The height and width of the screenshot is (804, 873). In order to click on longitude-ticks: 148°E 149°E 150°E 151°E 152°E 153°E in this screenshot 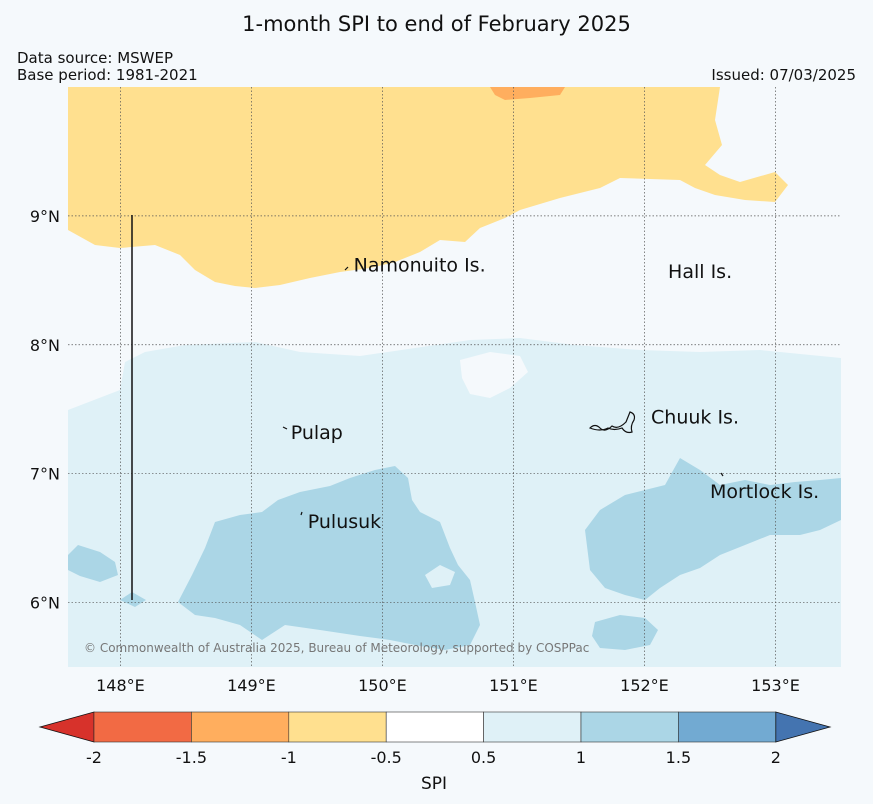, I will do `click(448, 685)`.